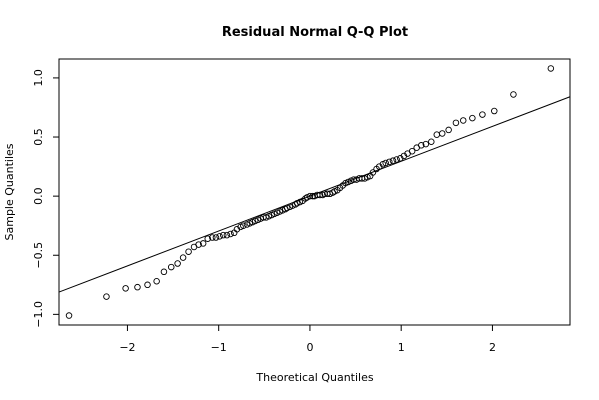 This screenshot has width=599, height=400. I want to click on y-tick-label: 0.5, so click(38, 137).